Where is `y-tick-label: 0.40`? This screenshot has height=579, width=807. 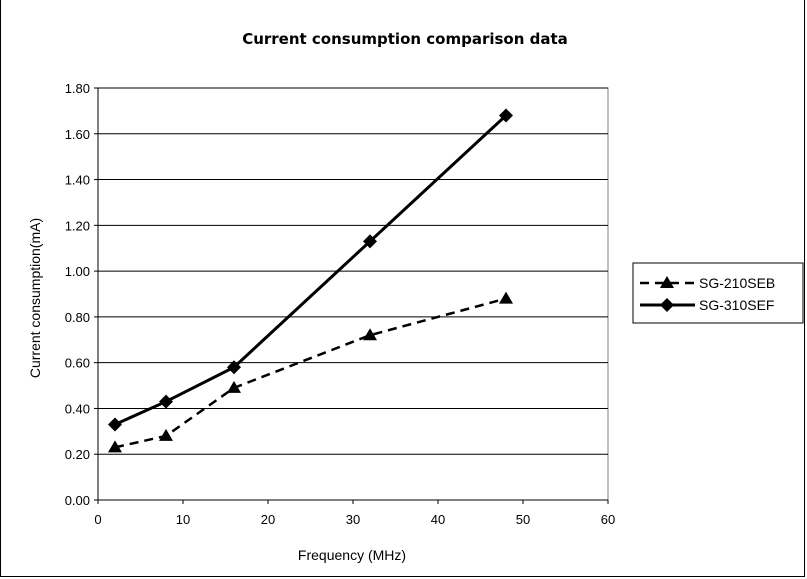
y-tick-label: 0.40 is located at coordinates (77, 408).